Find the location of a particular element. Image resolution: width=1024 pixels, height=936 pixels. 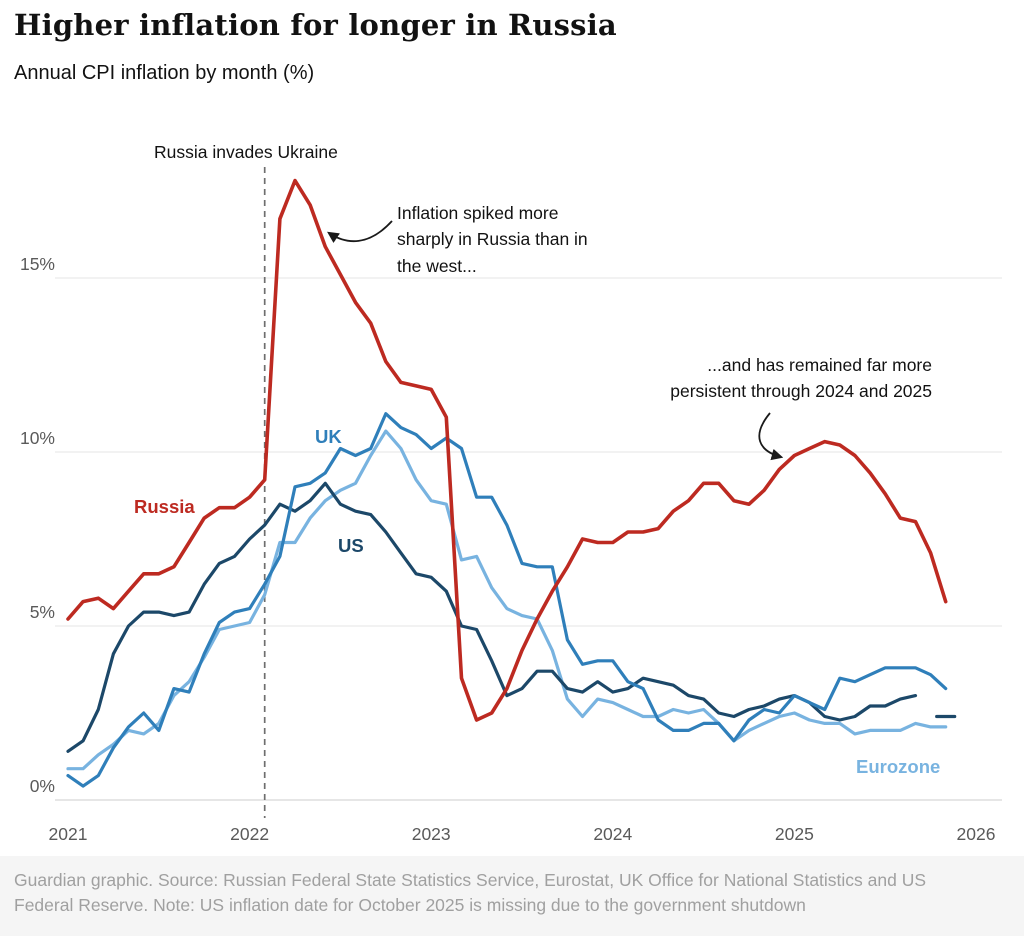

footer-band is located at coordinates (512, 896).